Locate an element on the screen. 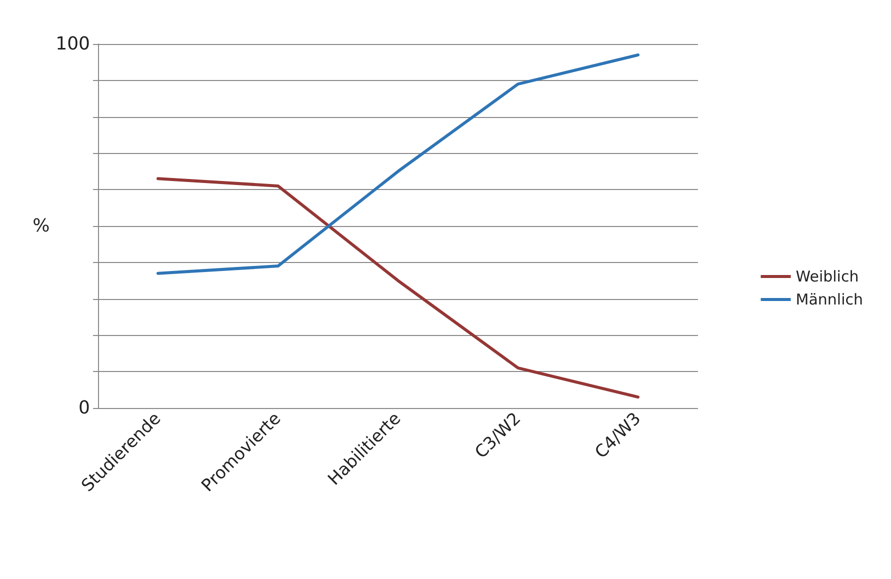 The width and height of the screenshot is (891, 579). legend-label: Männlich is located at coordinates (830, 299).